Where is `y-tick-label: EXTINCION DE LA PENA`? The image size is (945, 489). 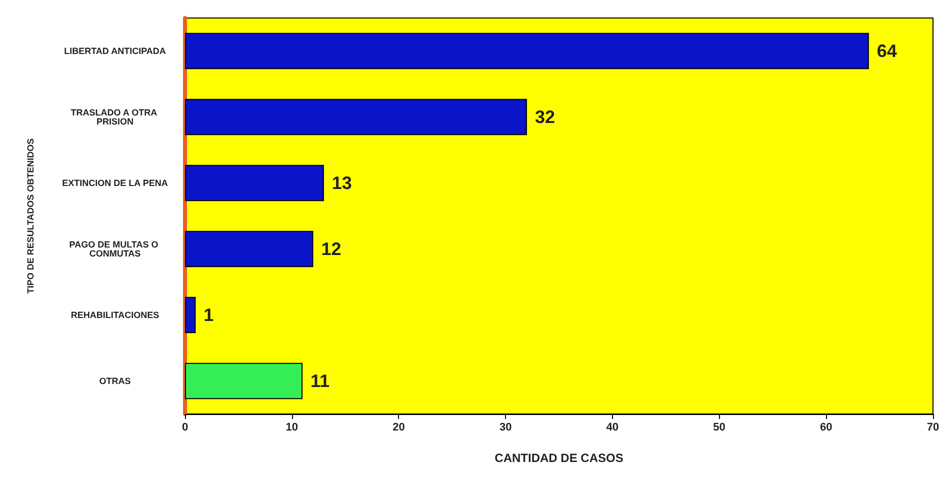 y-tick-label: EXTINCION DE LA PENA is located at coordinates (115, 183).